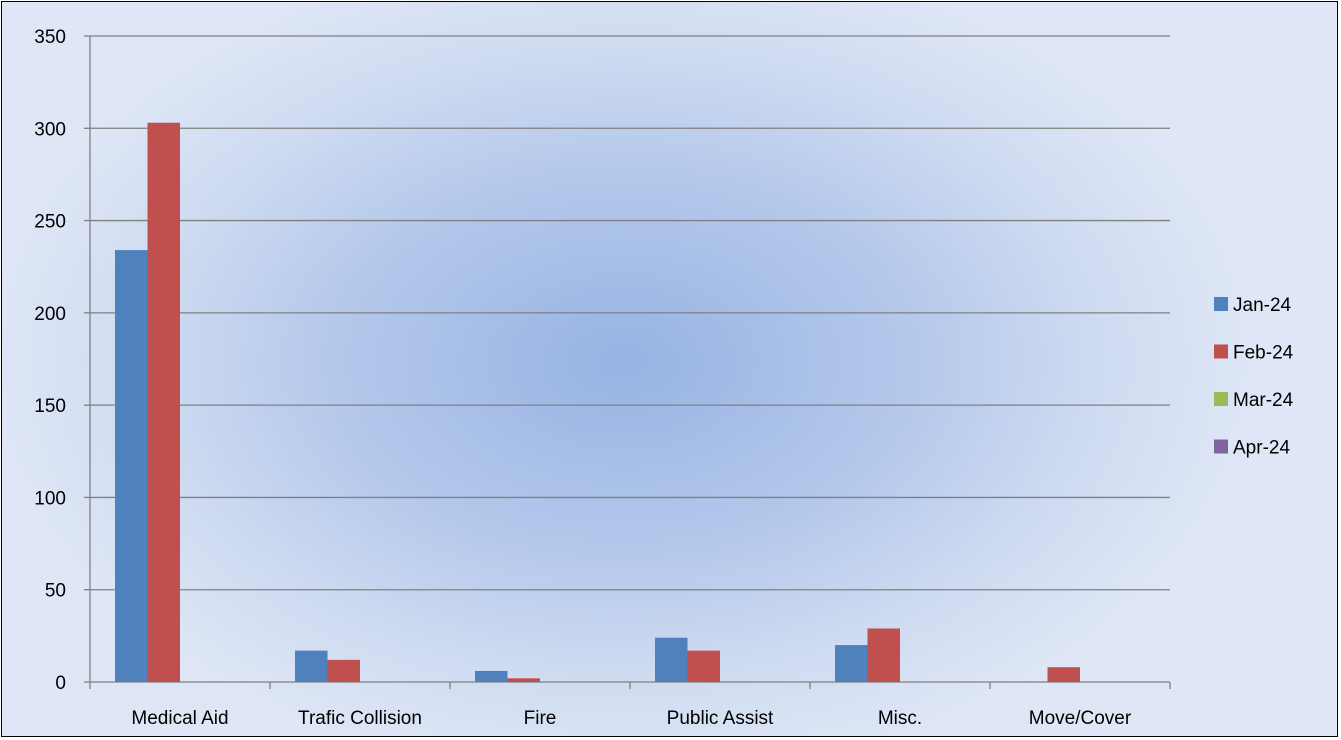  What do you see at coordinates (60, 683) in the screenshot?
I see `y-tick-label: 0` at bounding box center [60, 683].